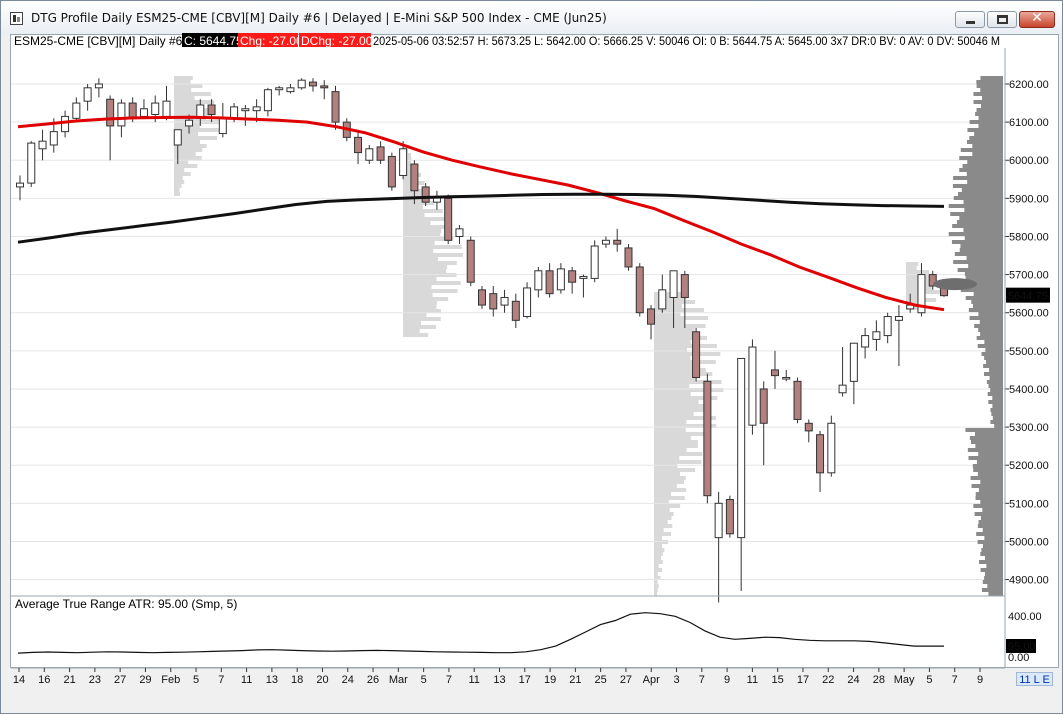  Describe the element at coordinates (970, 19) in the screenshot. I see `minimize-button` at that location.